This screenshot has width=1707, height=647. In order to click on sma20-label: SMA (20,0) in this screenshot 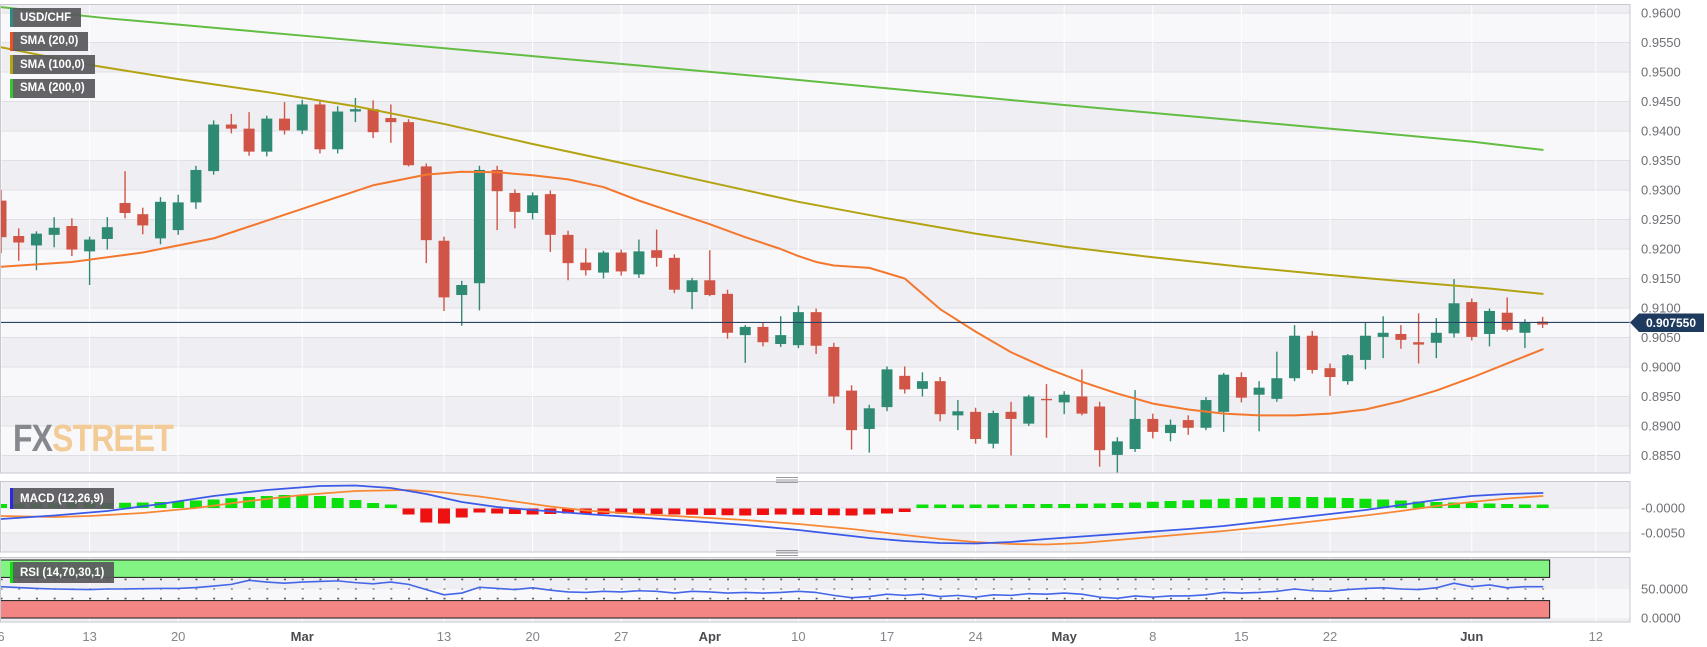, I will do `click(49, 41)`.